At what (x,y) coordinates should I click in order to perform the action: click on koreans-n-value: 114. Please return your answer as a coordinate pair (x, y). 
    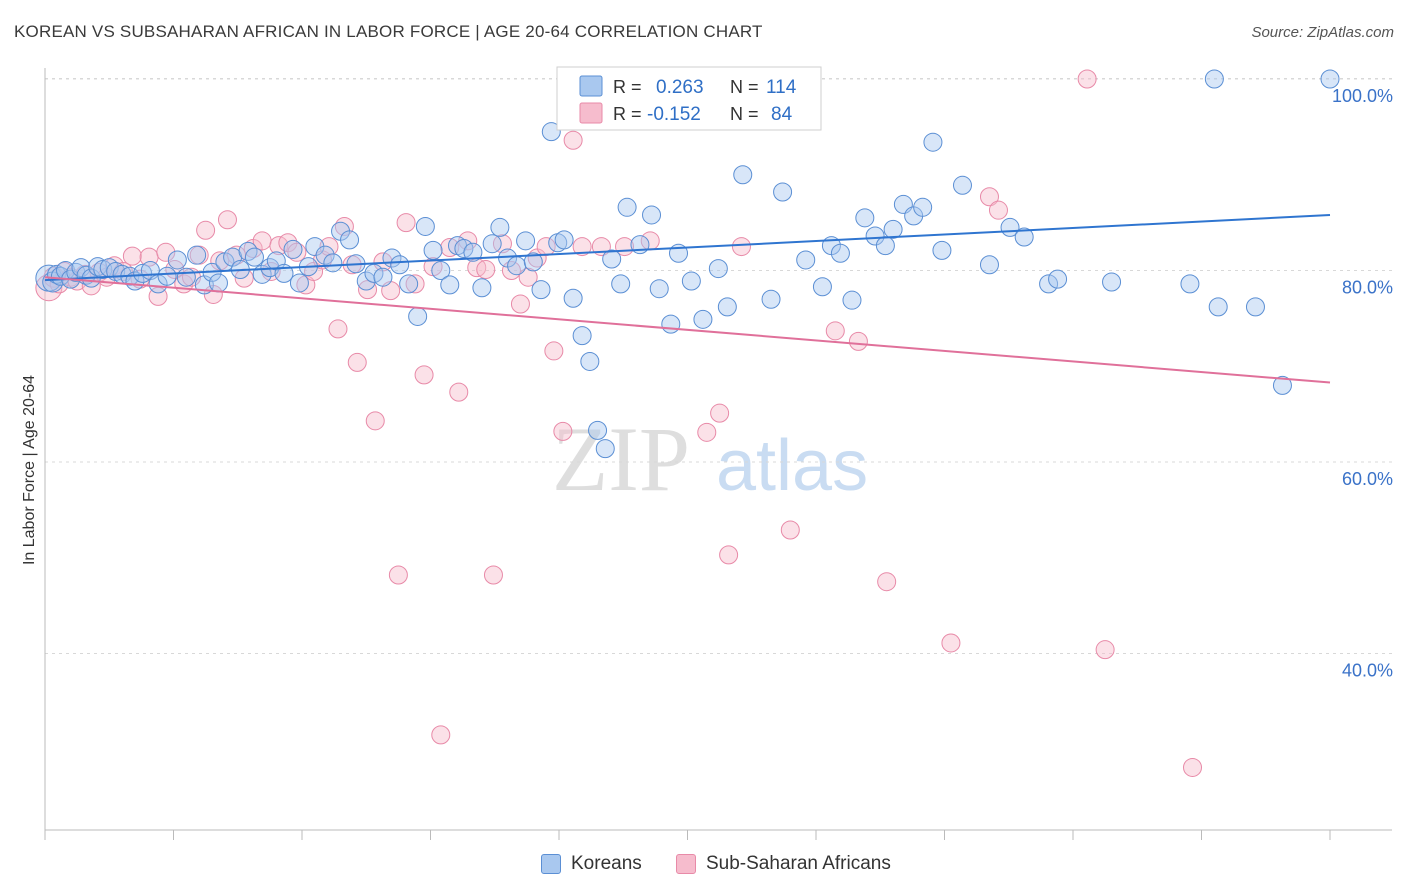
    Looking at the image, I should click on (781, 87).